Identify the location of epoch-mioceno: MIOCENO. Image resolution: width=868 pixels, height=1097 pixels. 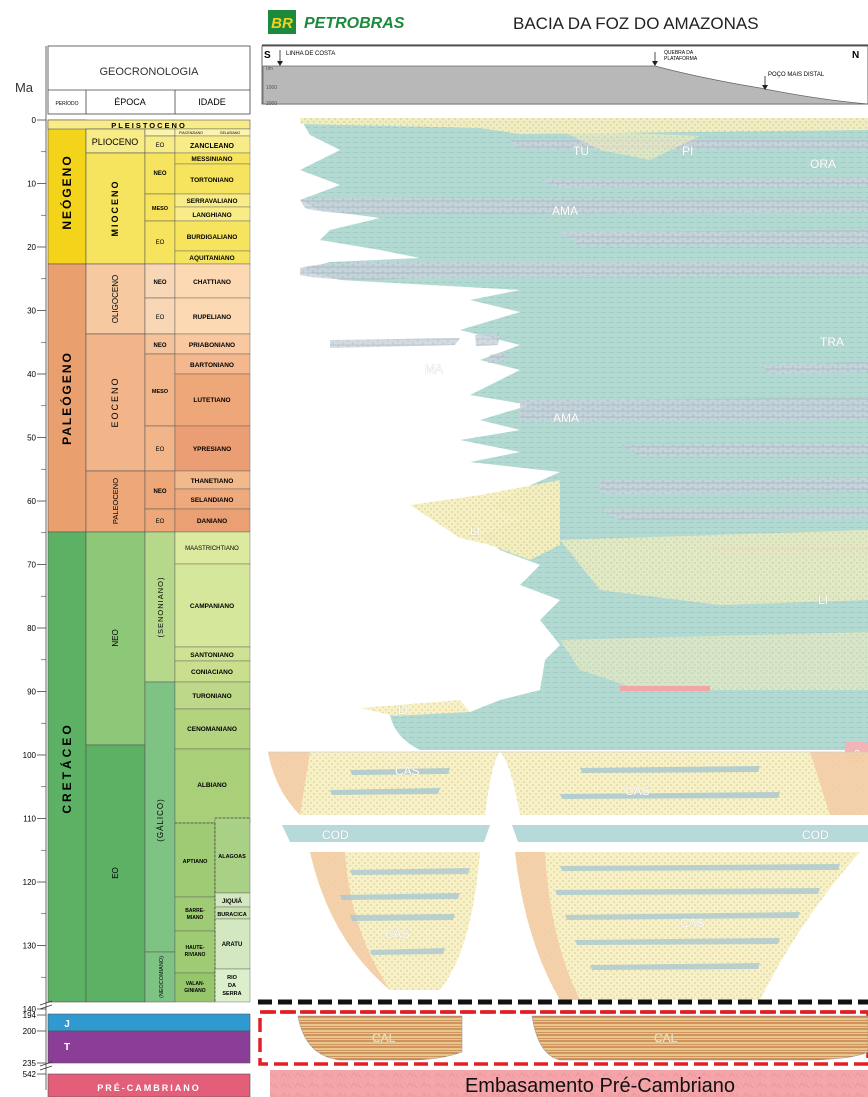
(115, 207).